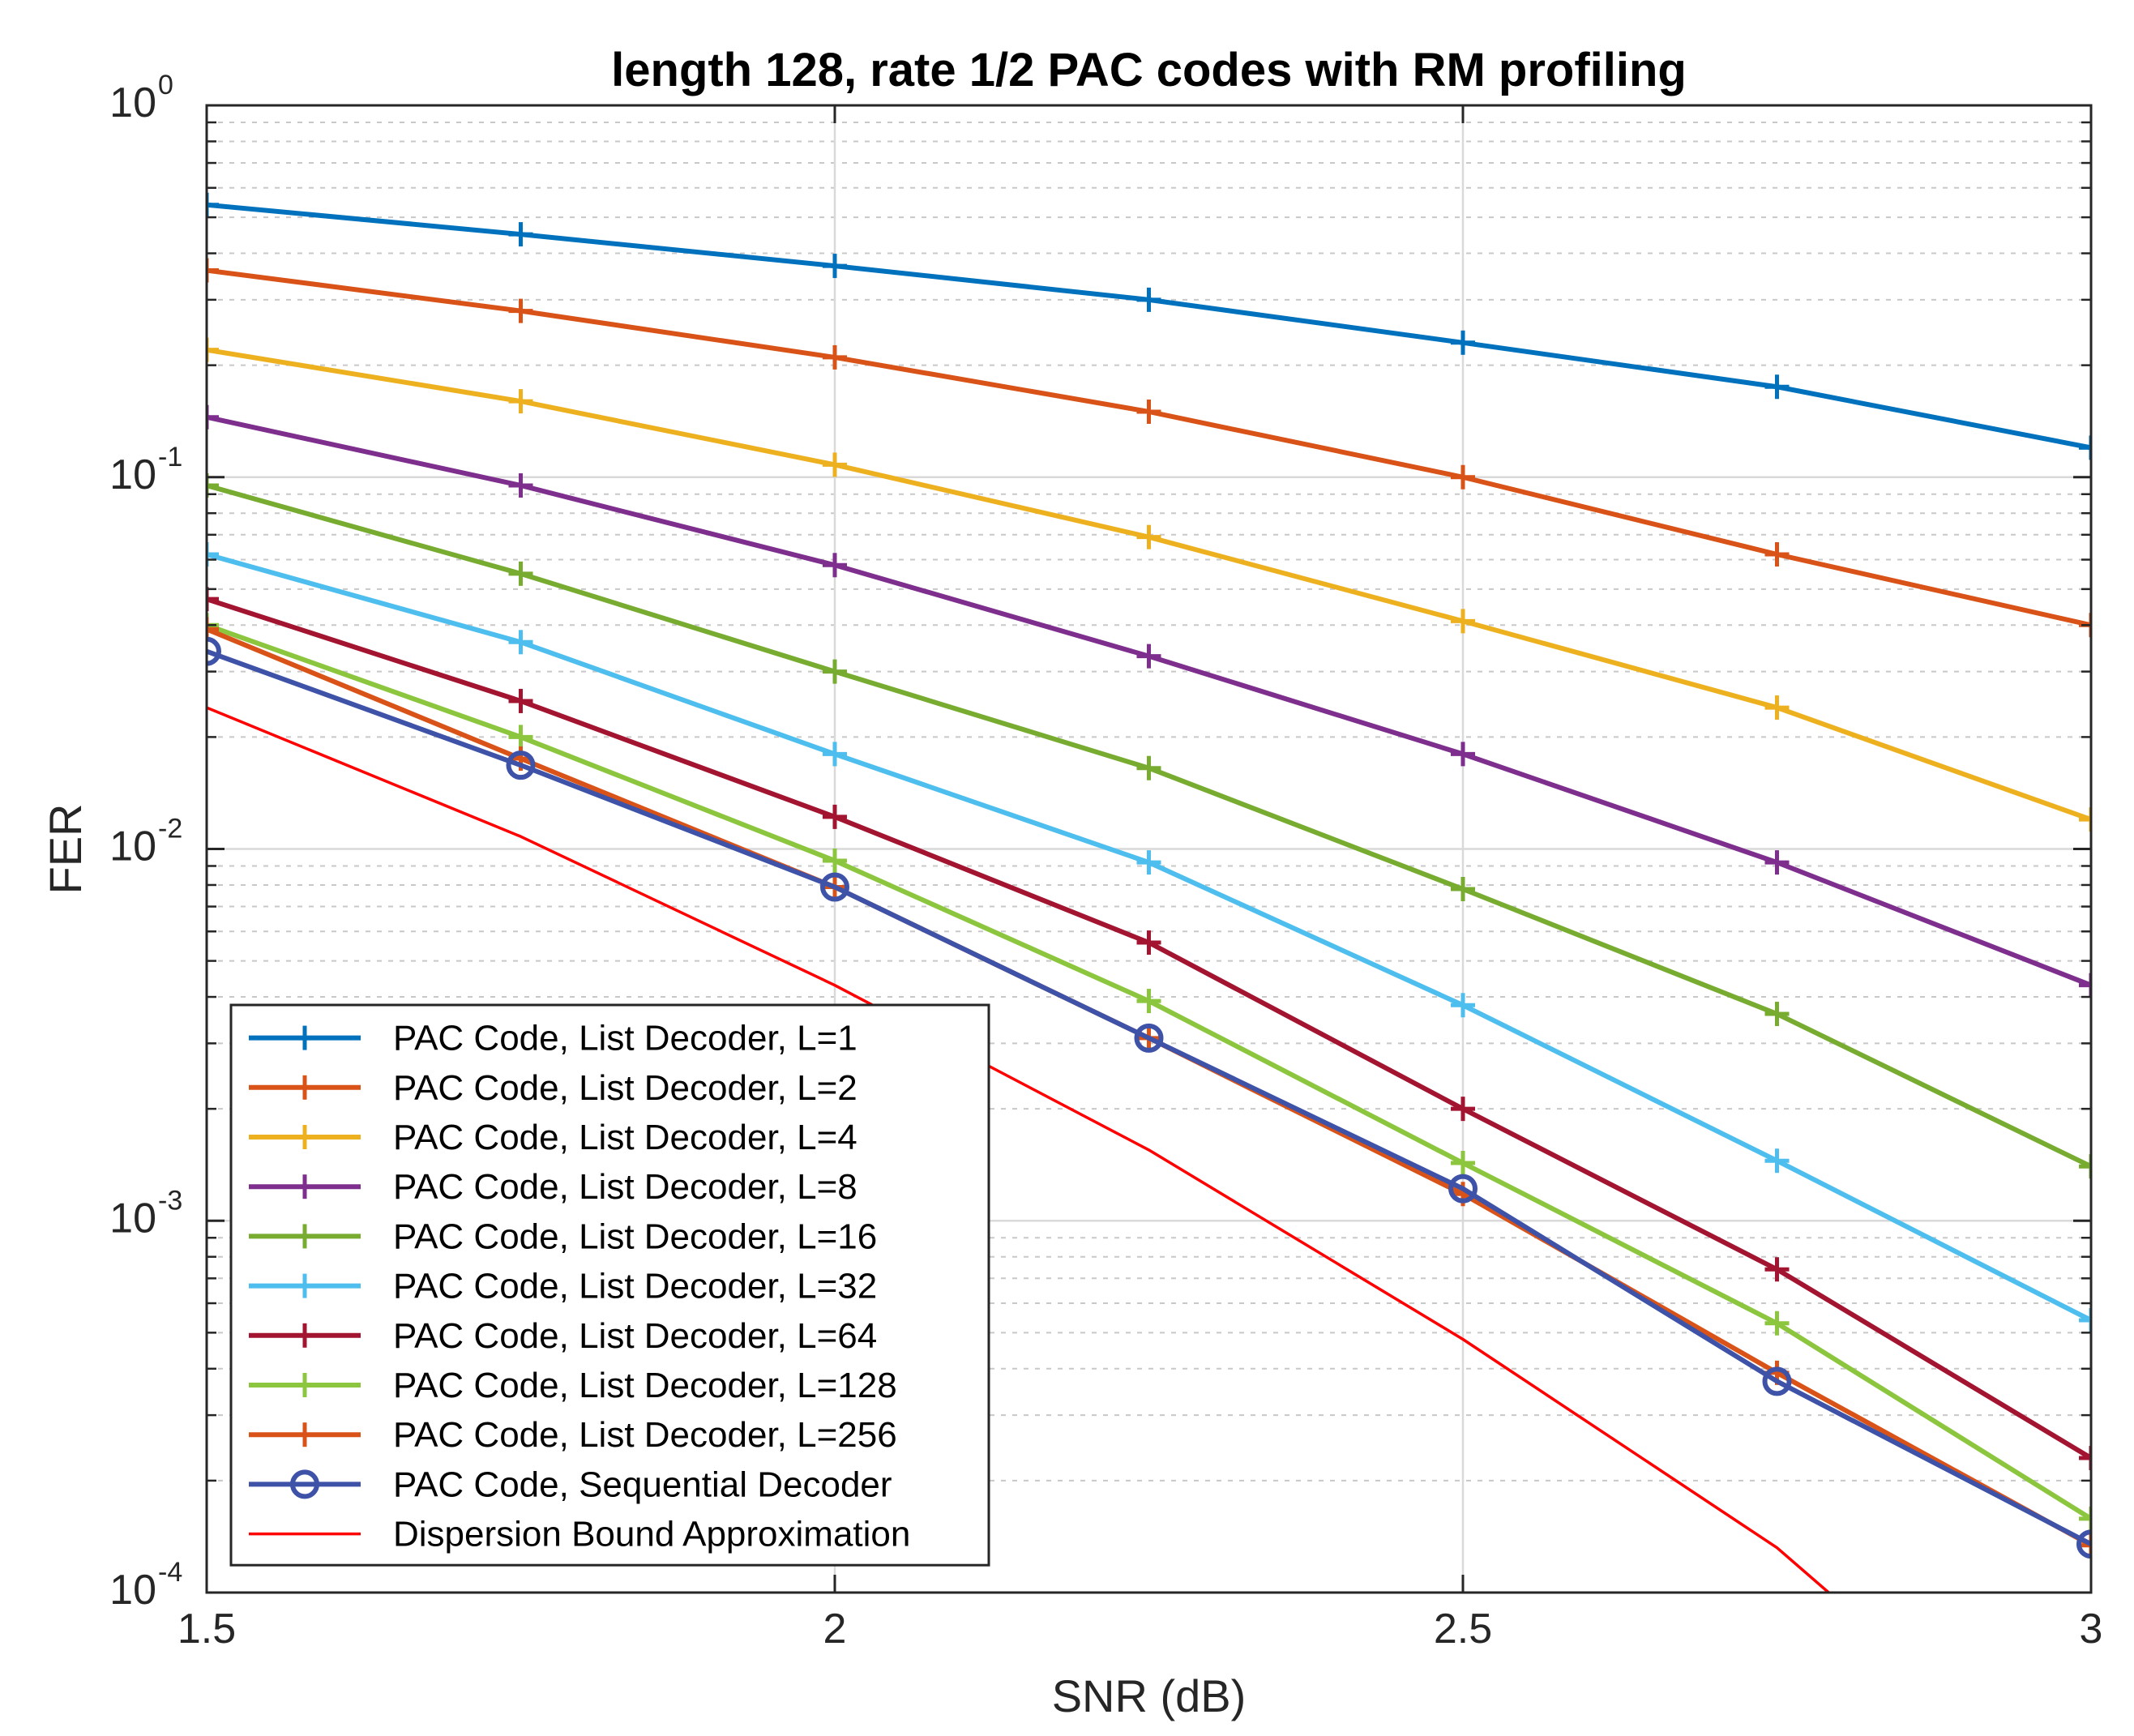 This screenshot has height=1736, width=2134. I want to click on legend-label: PAC Code, List Decoder, L=128, so click(645, 1385).